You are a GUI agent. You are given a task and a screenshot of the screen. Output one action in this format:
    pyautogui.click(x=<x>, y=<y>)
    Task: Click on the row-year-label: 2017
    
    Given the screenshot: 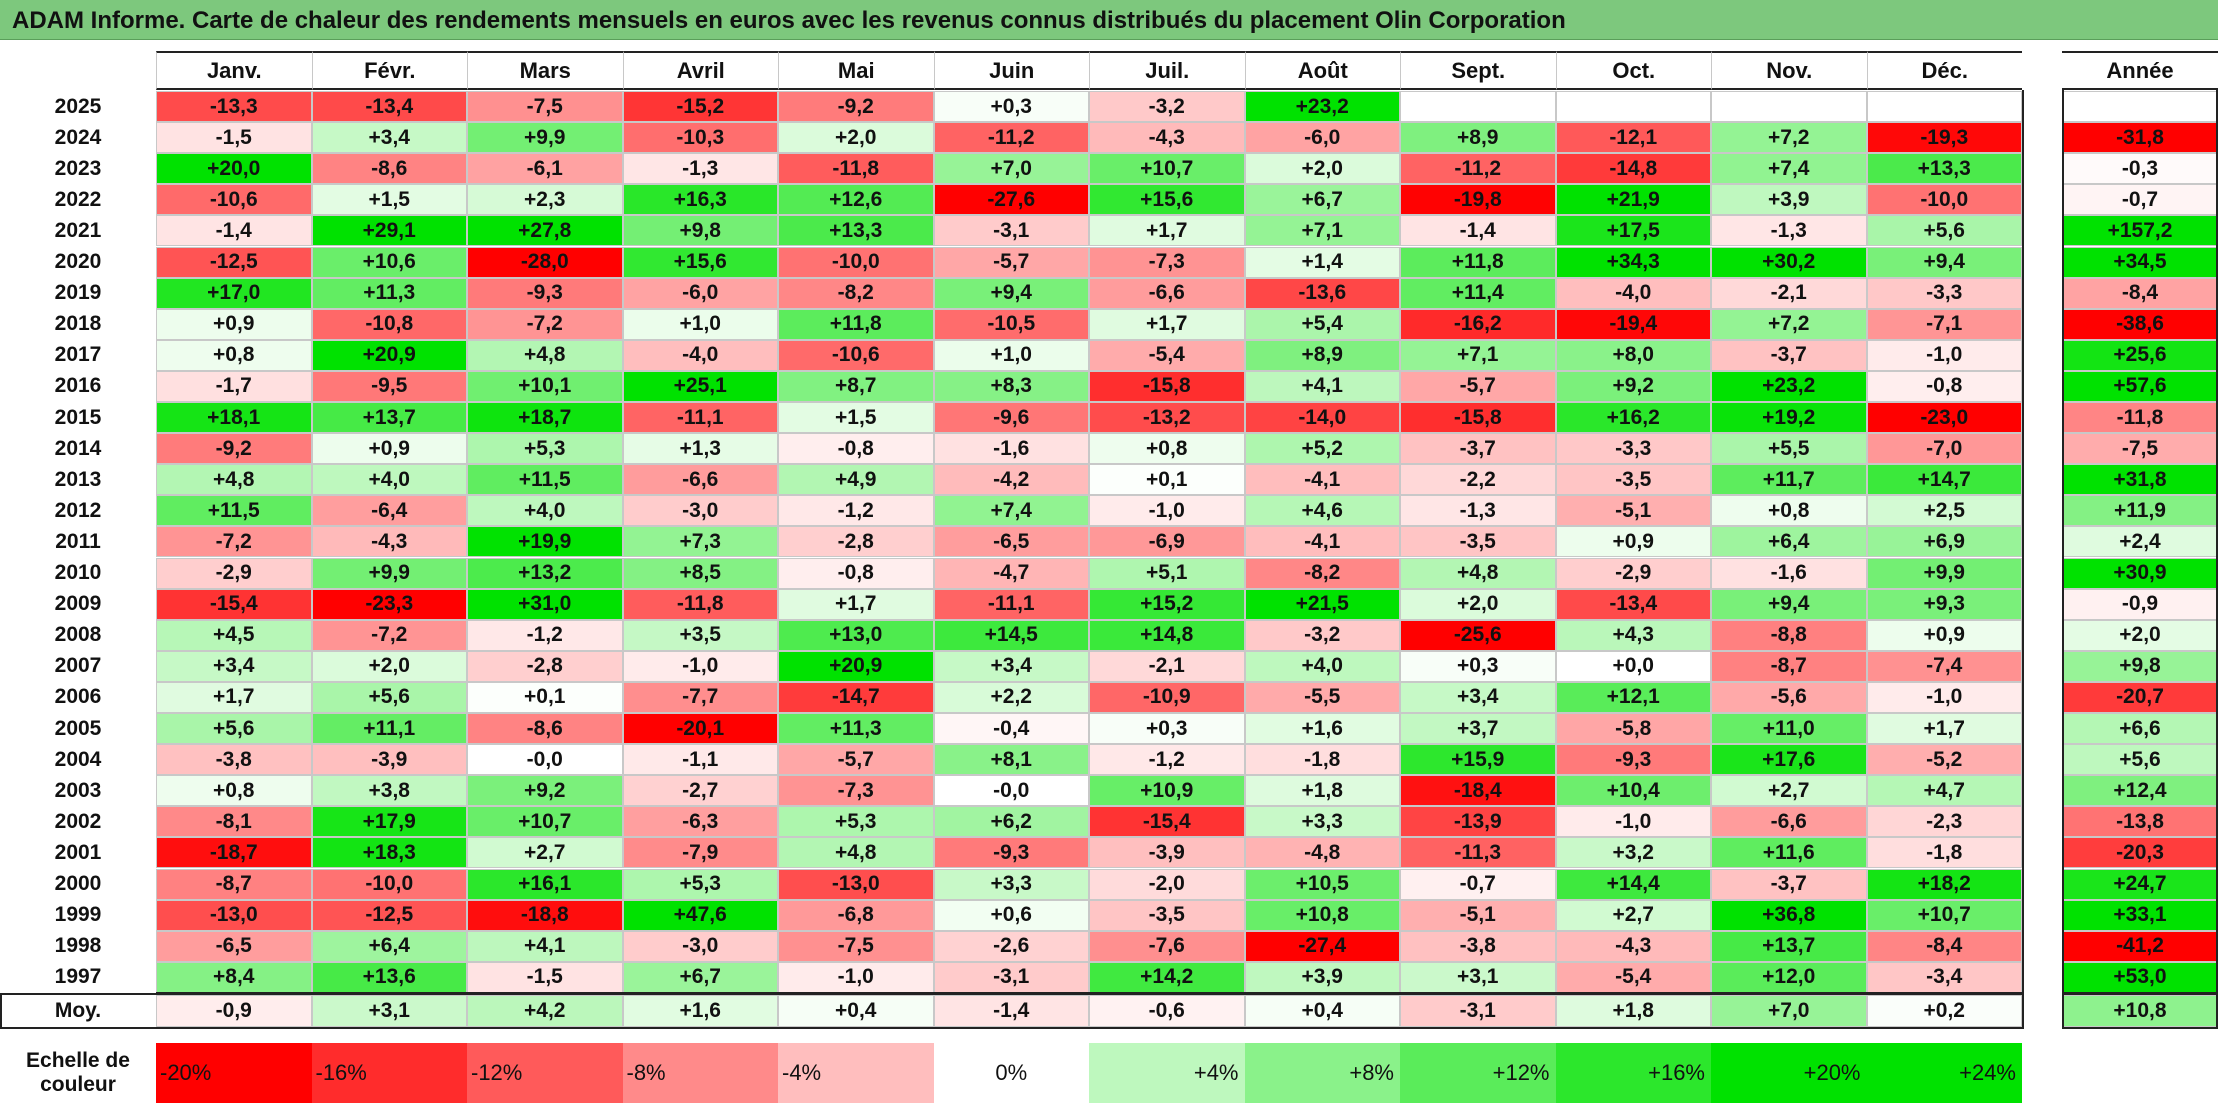 What is the action you would take?
    pyautogui.click(x=78, y=355)
    